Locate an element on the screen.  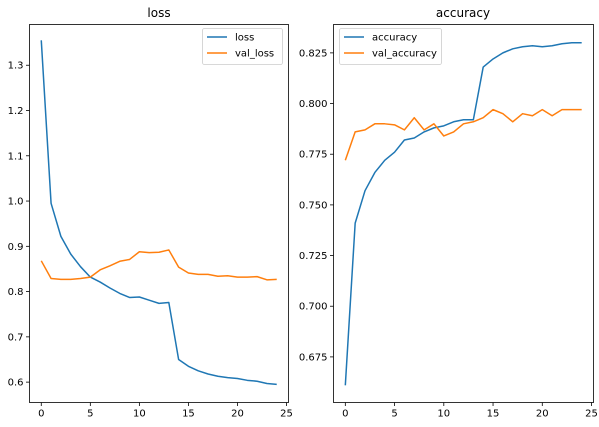
accuracy-x-tick-label: 5 is located at coordinates (394, 414).